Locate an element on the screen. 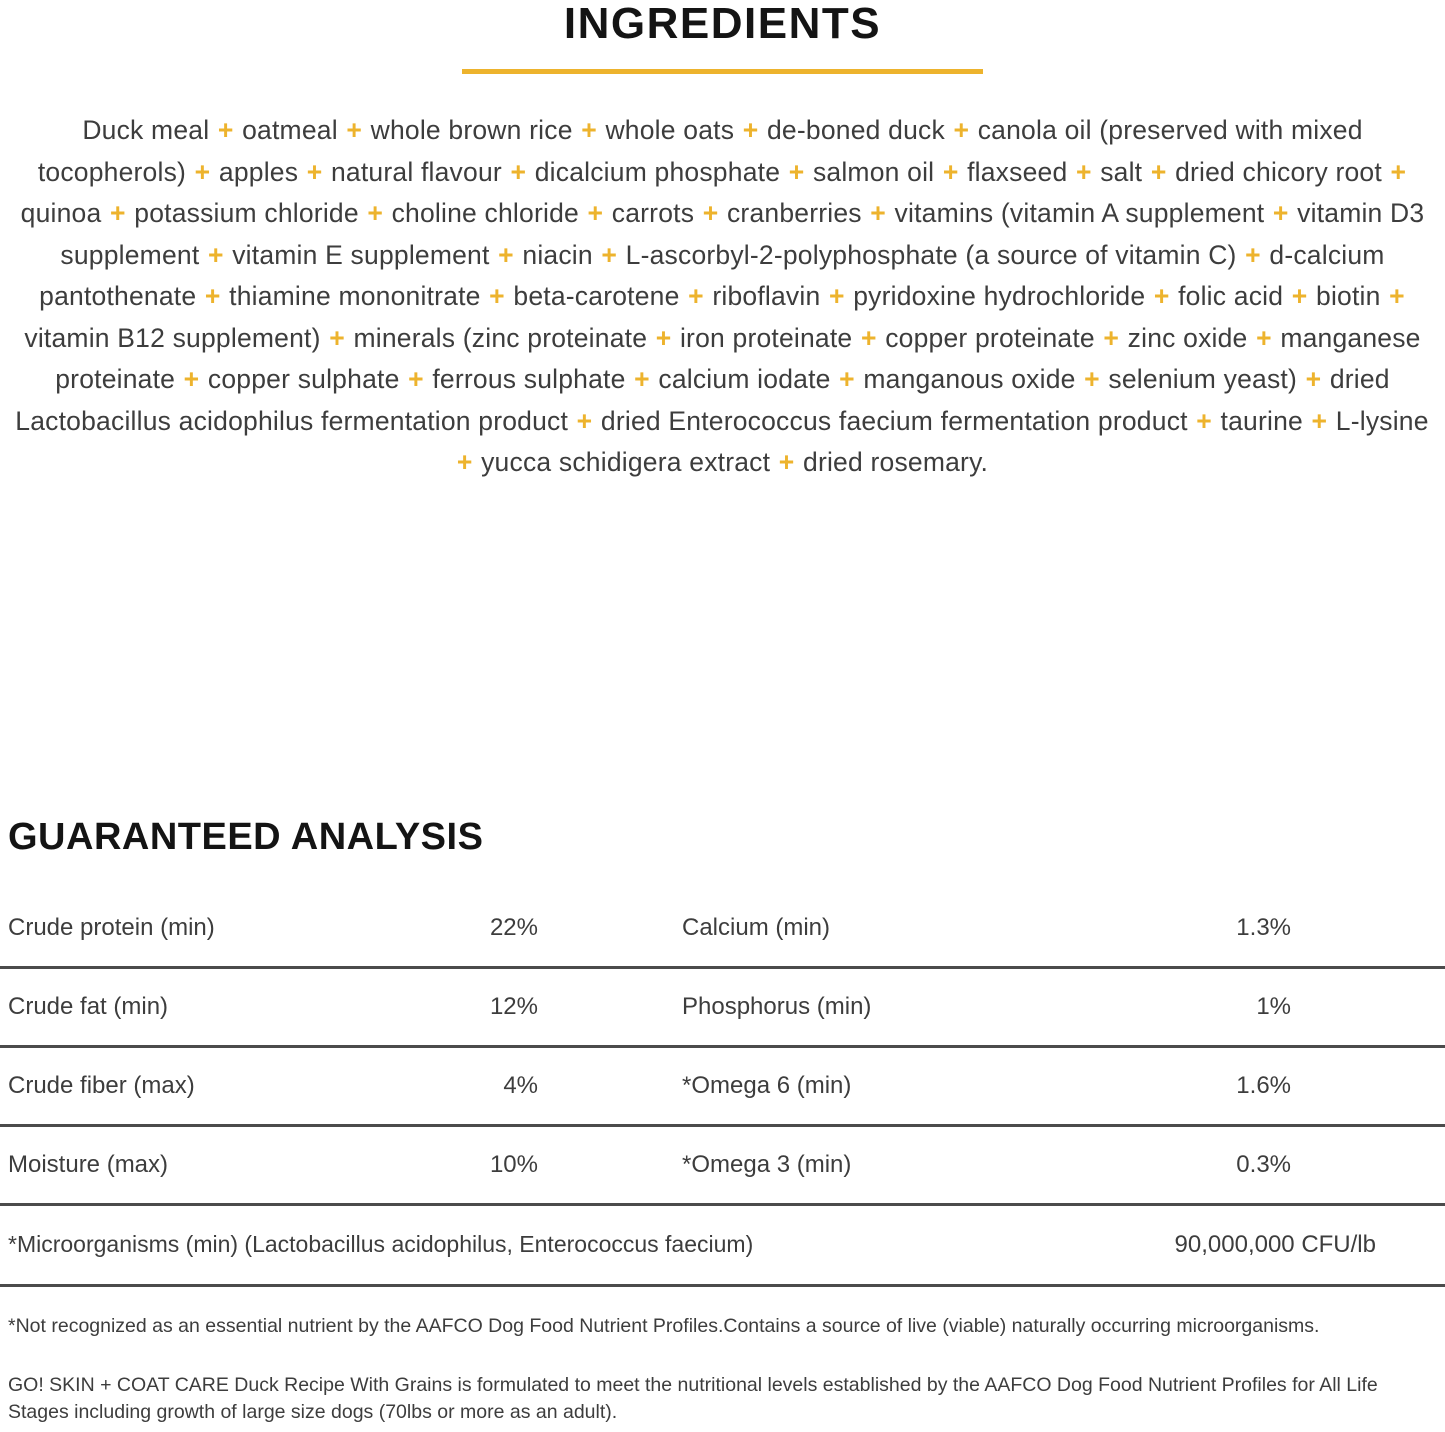  analysis-value: 90,000,000 CFU/lb is located at coordinates (1275, 1244).